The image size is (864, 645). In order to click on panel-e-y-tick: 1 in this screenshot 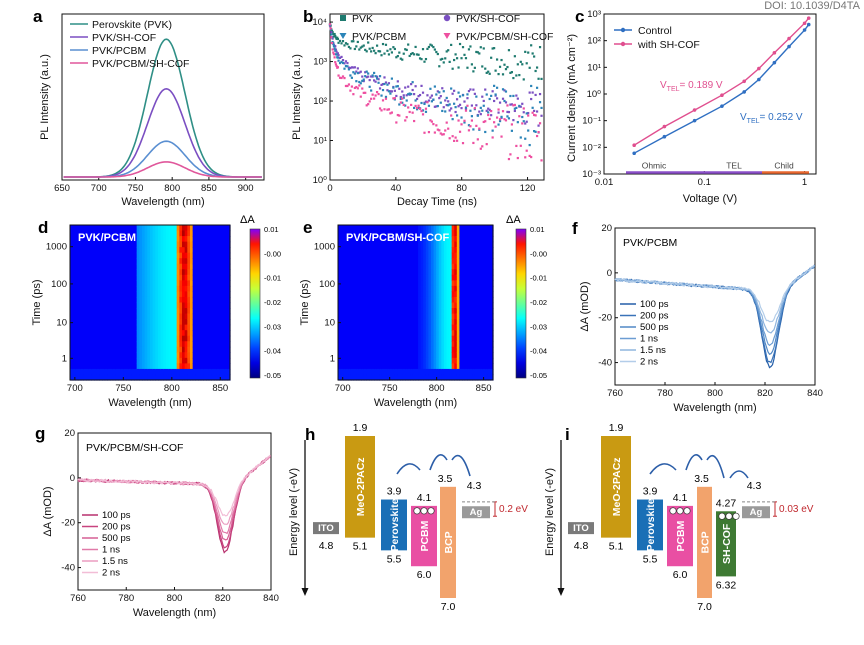, I will do `click(332, 358)`.